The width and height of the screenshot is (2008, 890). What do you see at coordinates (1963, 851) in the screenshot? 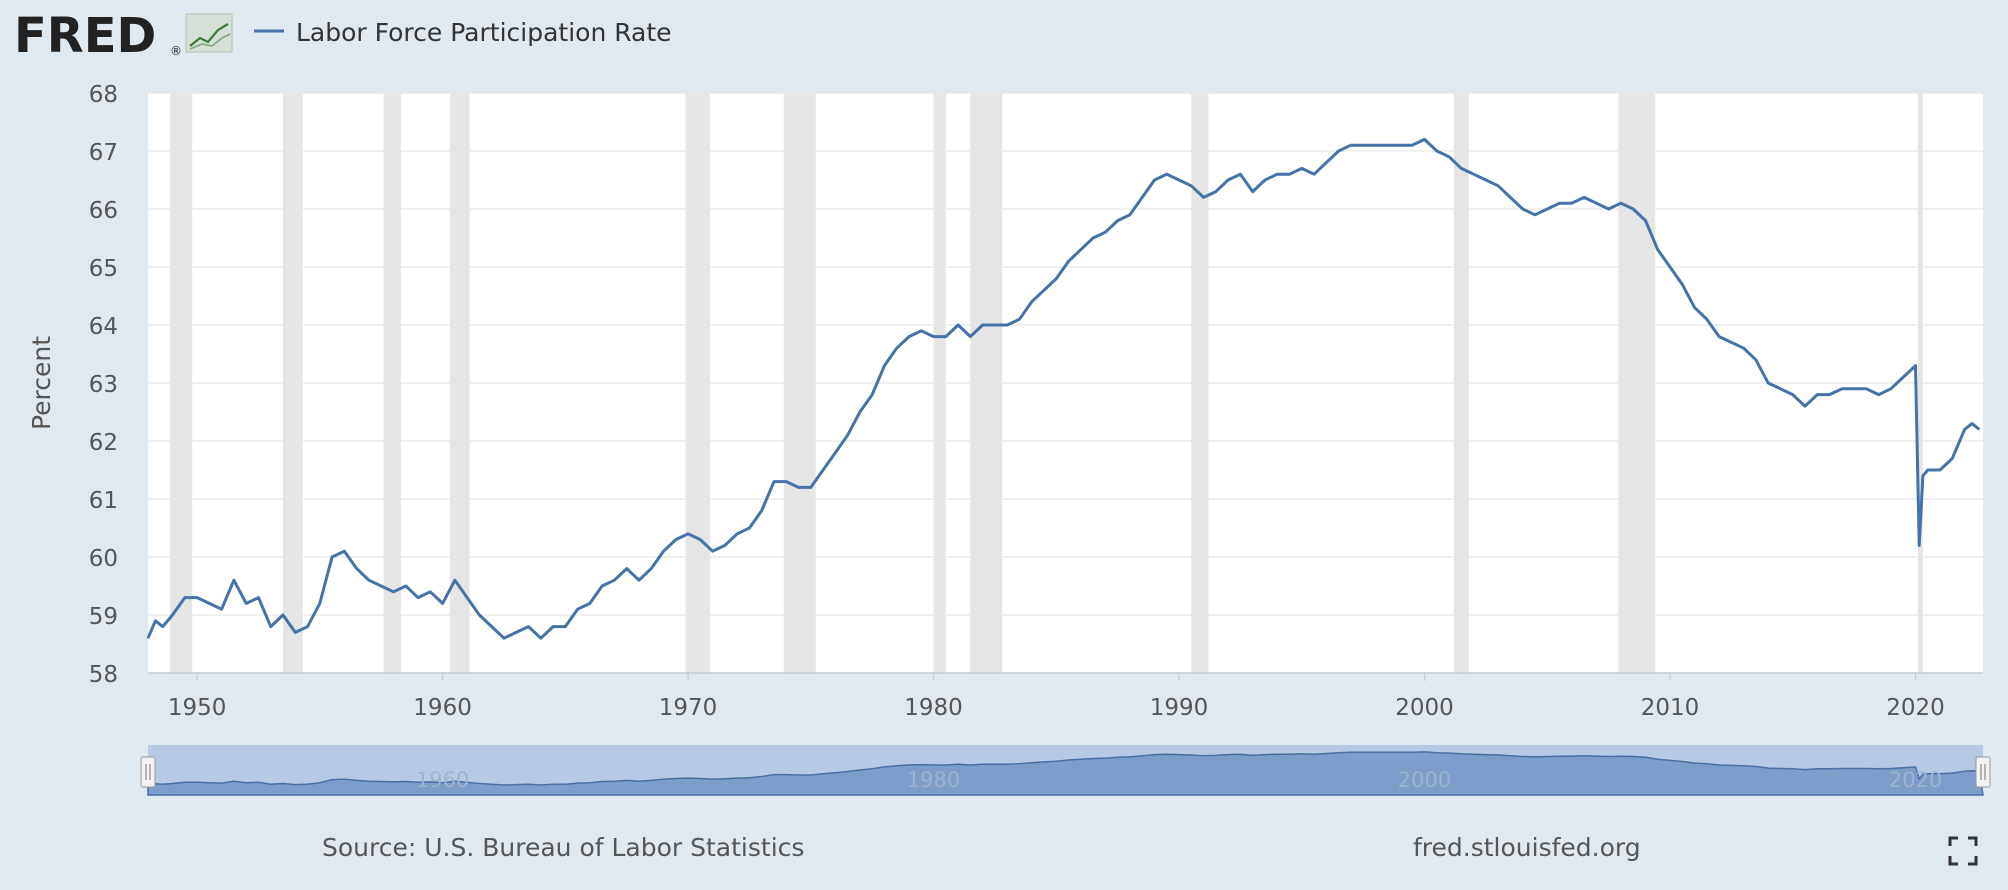
I see `fullscreen-icon` at bounding box center [1963, 851].